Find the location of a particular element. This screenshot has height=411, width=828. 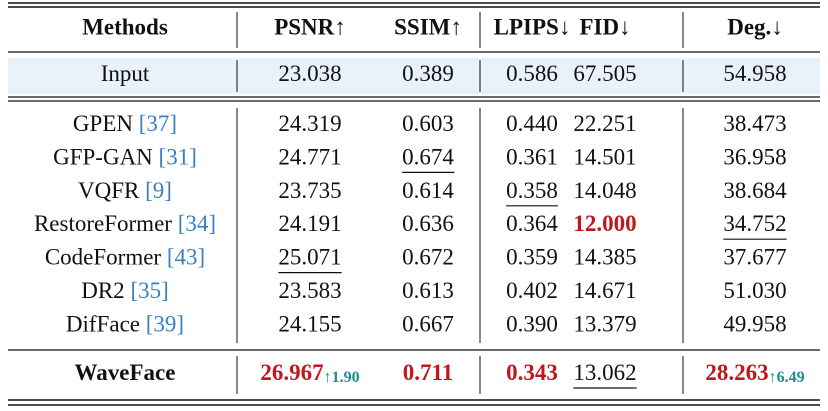

cell: 23.735 is located at coordinates (309, 190).